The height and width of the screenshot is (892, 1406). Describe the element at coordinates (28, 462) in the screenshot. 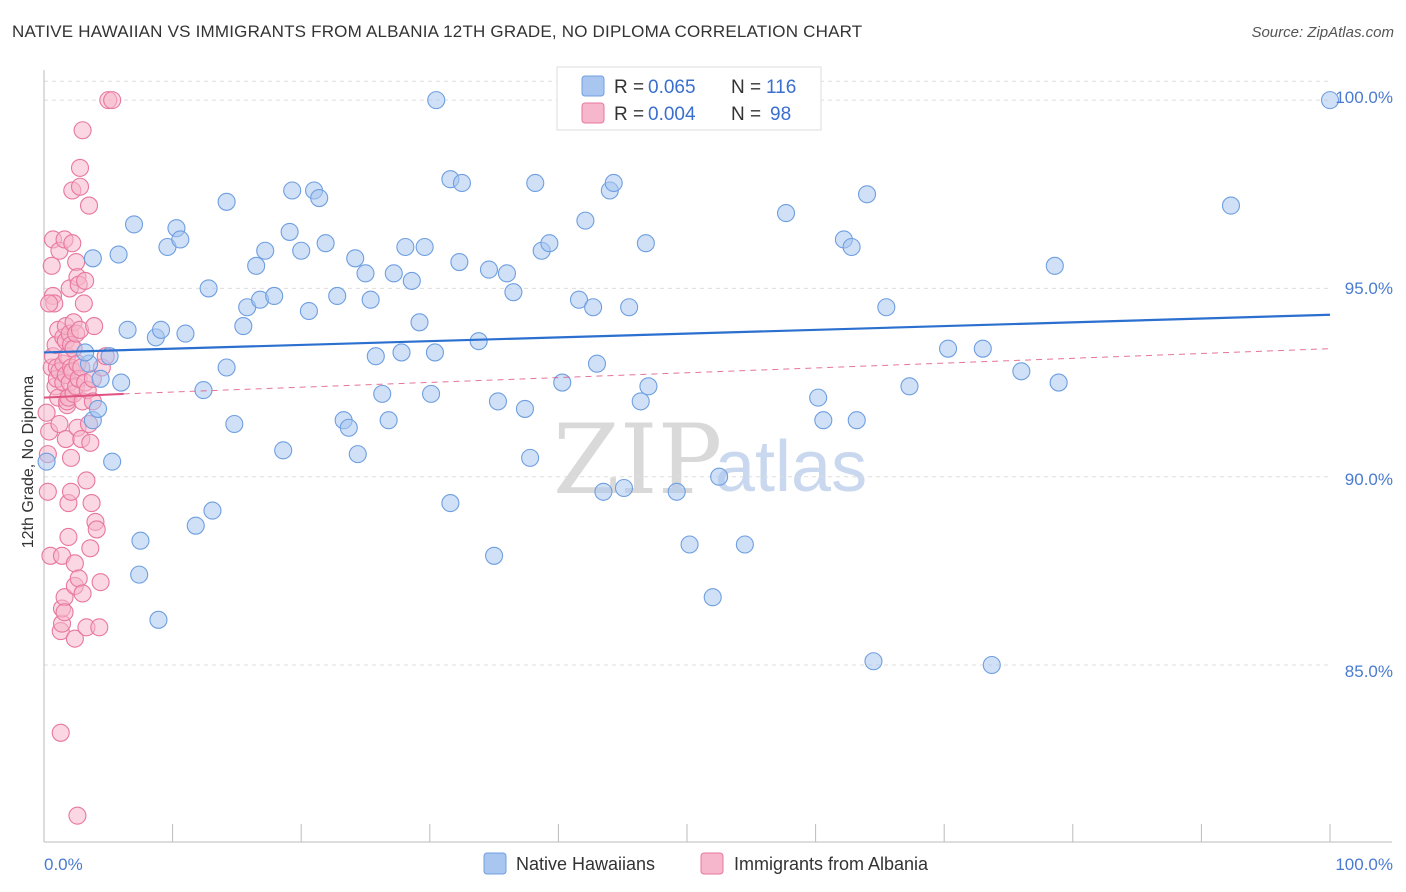

I see `y-axis-label: 12th Grade, No Diploma` at that location.